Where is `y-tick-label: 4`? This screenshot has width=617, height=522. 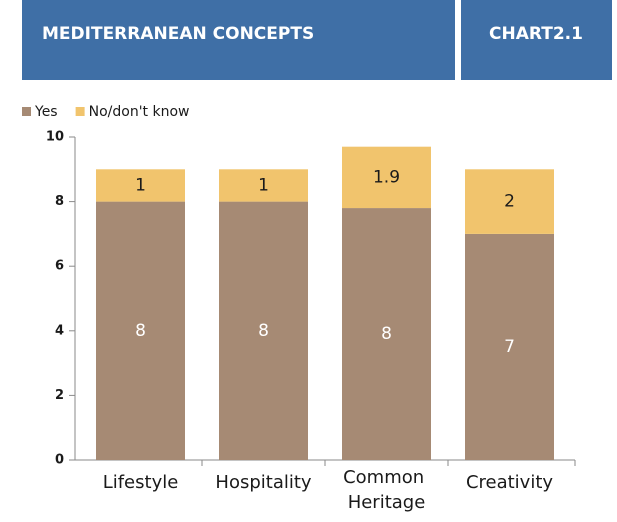
y-tick-label: 4 is located at coordinates (59, 330).